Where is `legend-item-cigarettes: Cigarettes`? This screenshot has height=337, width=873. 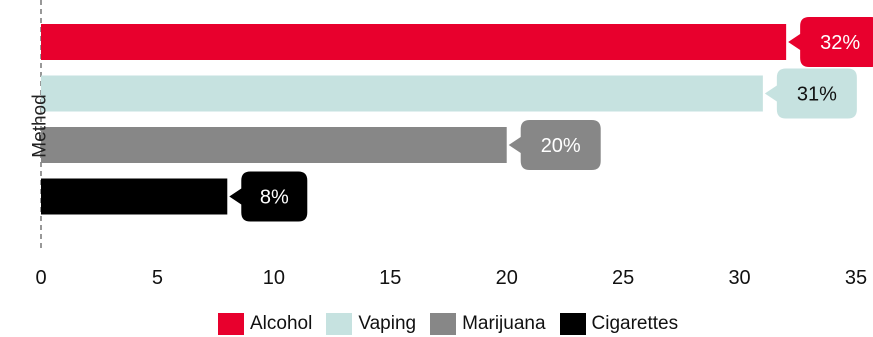 legend-item-cigarettes: Cigarettes is located at coordinates (619, 324).